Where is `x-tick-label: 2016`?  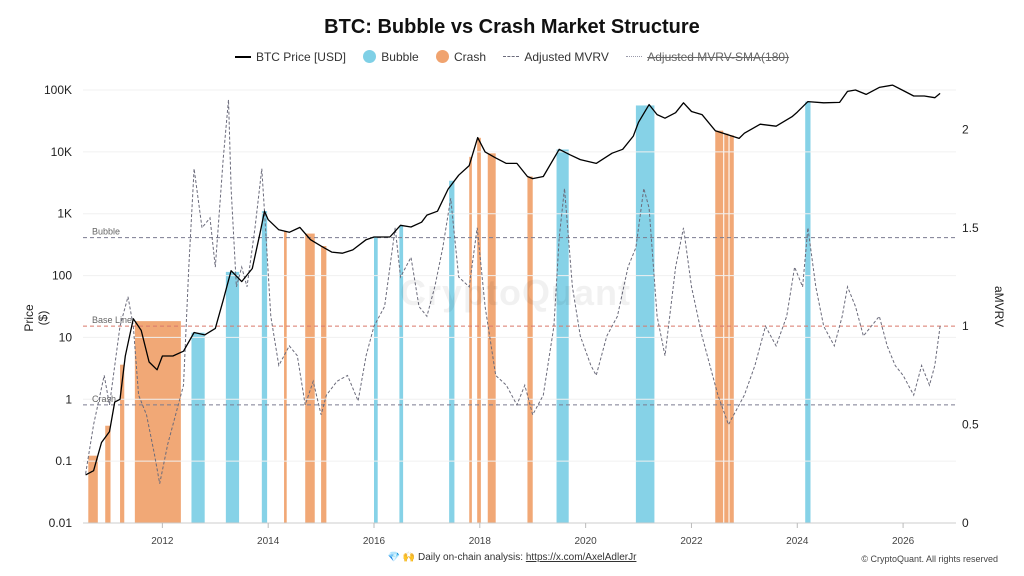 x-tick-label: 2016 is located at coordinates (374, 541).